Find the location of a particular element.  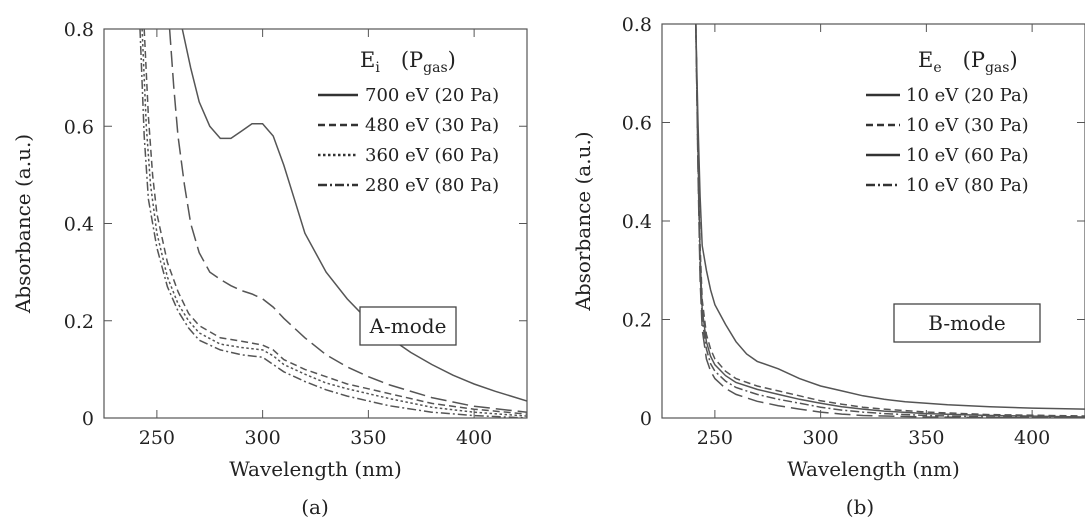

legend-label: 280 eV (80 Pa) is located at coordinates (432, 185).